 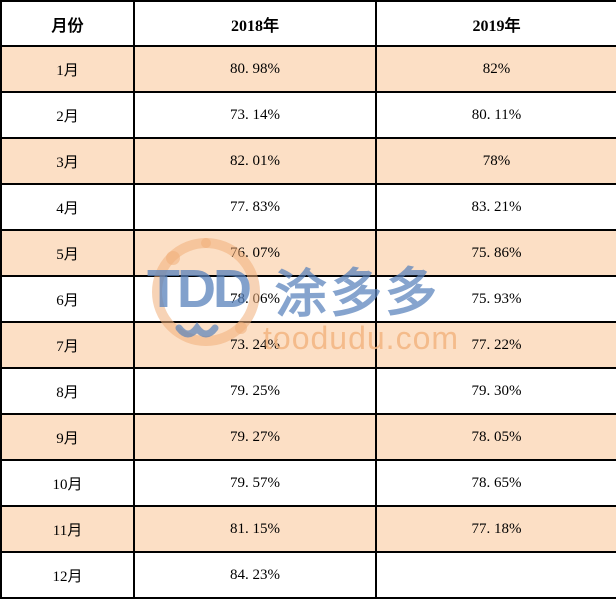 What do you see at coordinates (255, 575) in the screenshot?
I see `value-cell: 84. 23%` at bounding box center [255, 575].